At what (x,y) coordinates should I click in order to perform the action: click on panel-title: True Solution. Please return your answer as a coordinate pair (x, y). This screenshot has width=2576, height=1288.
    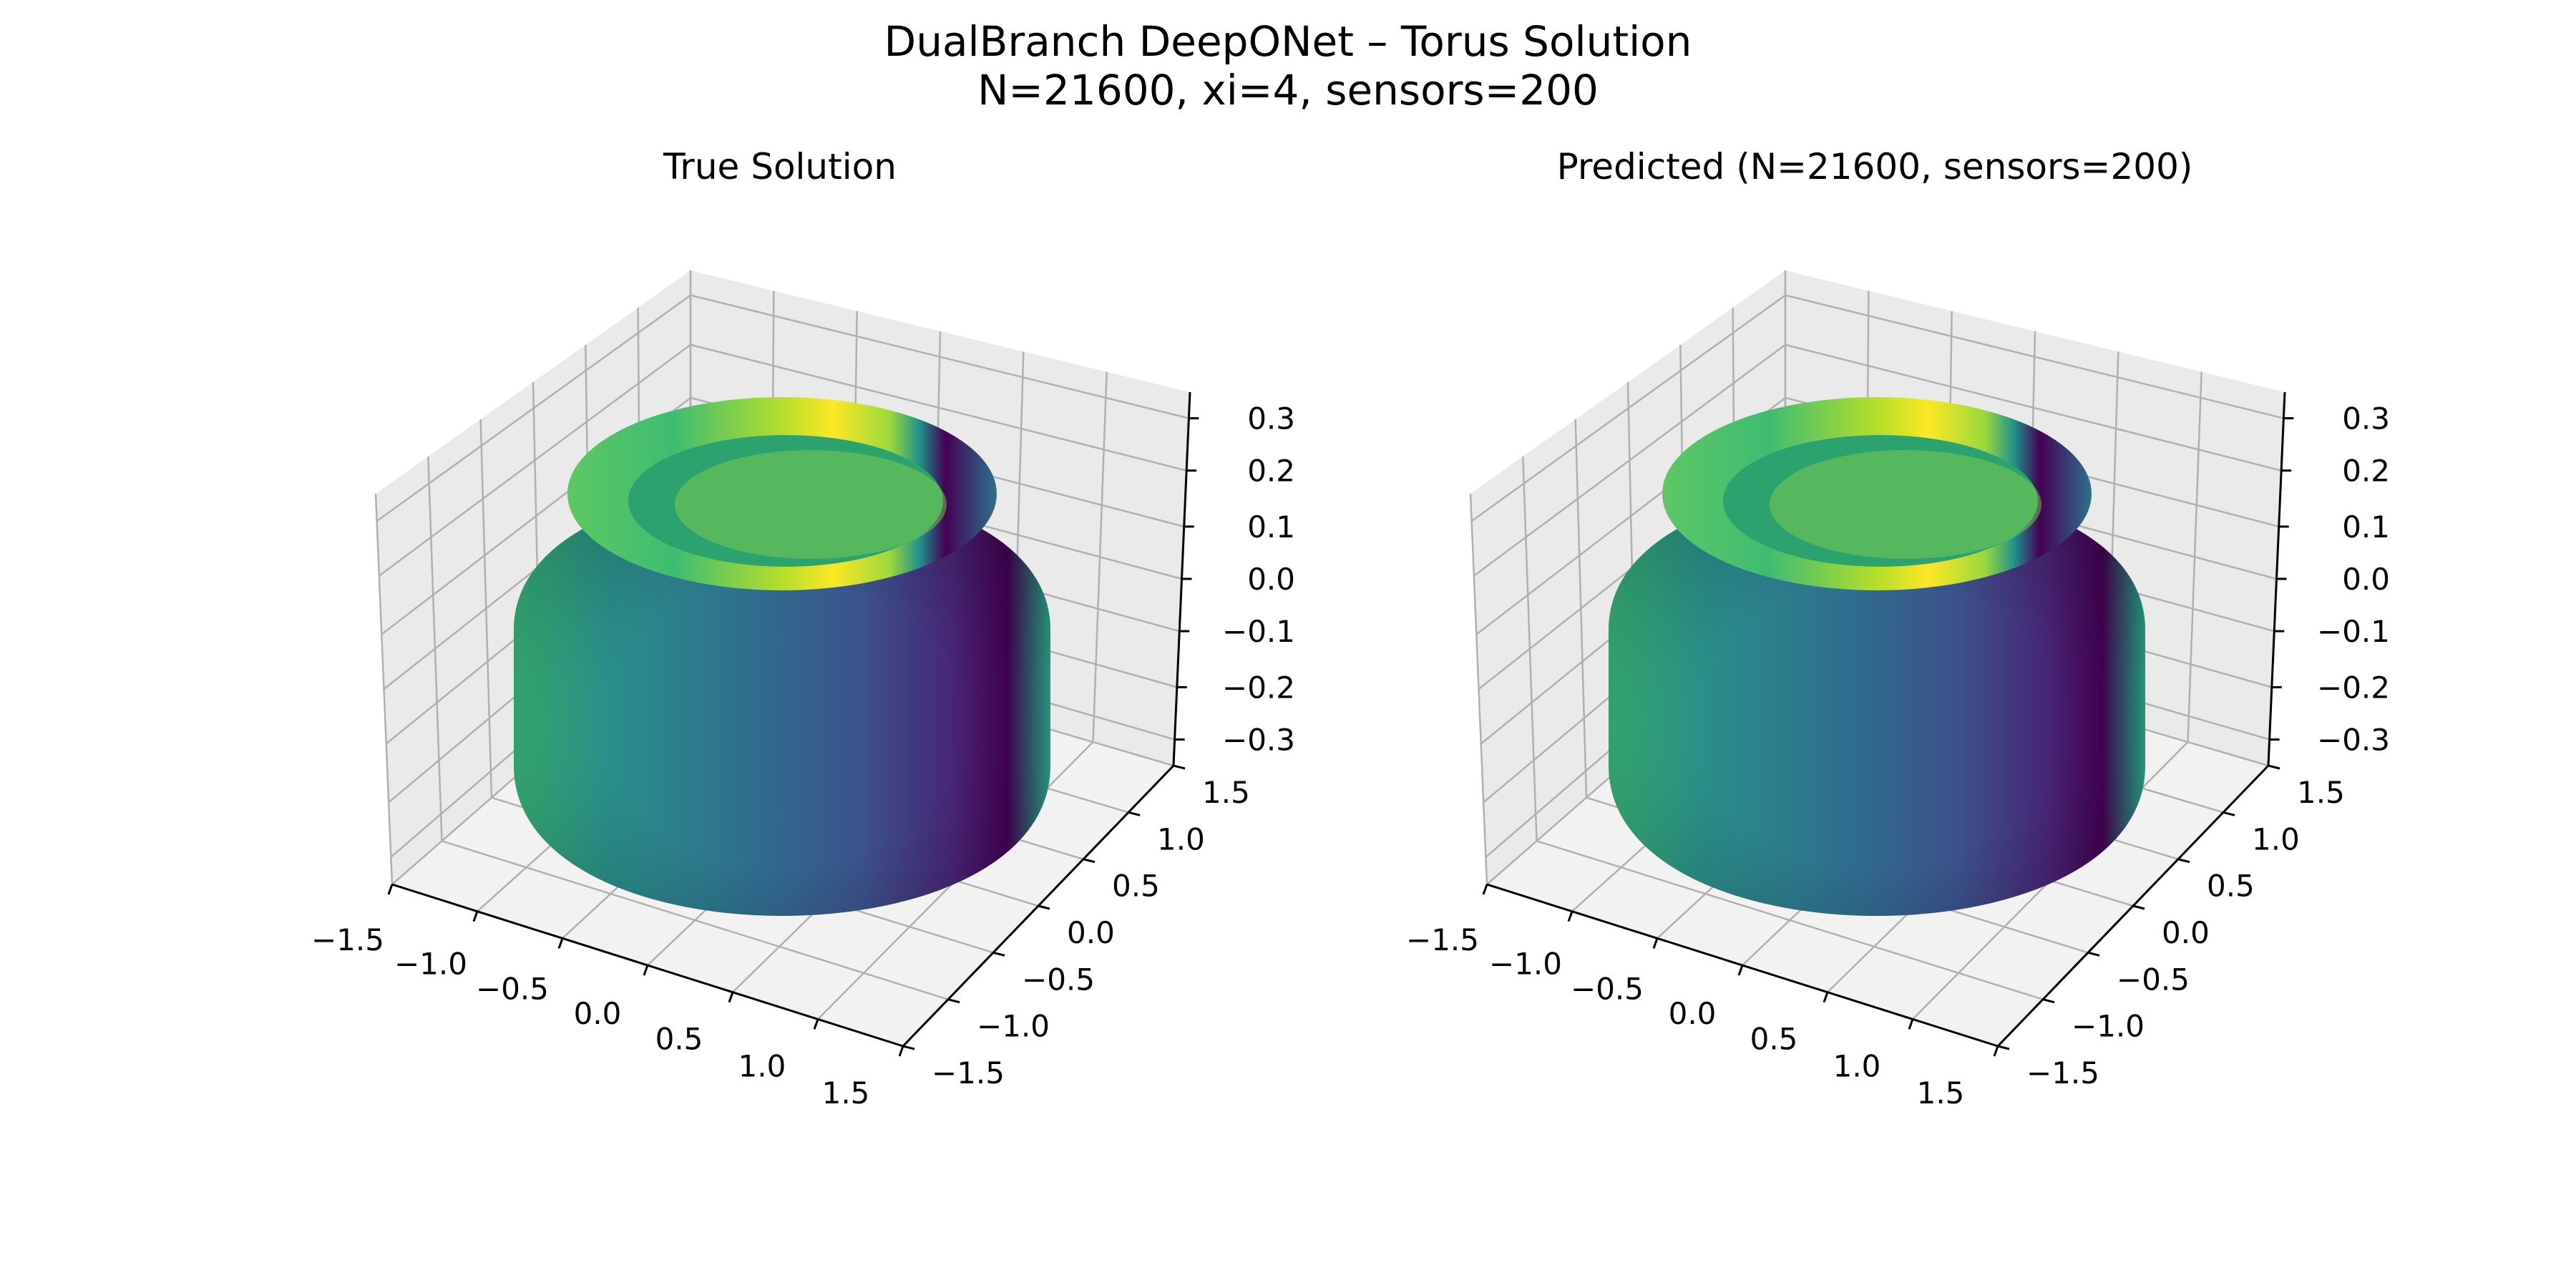
    Looking at the image, I should click on (780, 166).